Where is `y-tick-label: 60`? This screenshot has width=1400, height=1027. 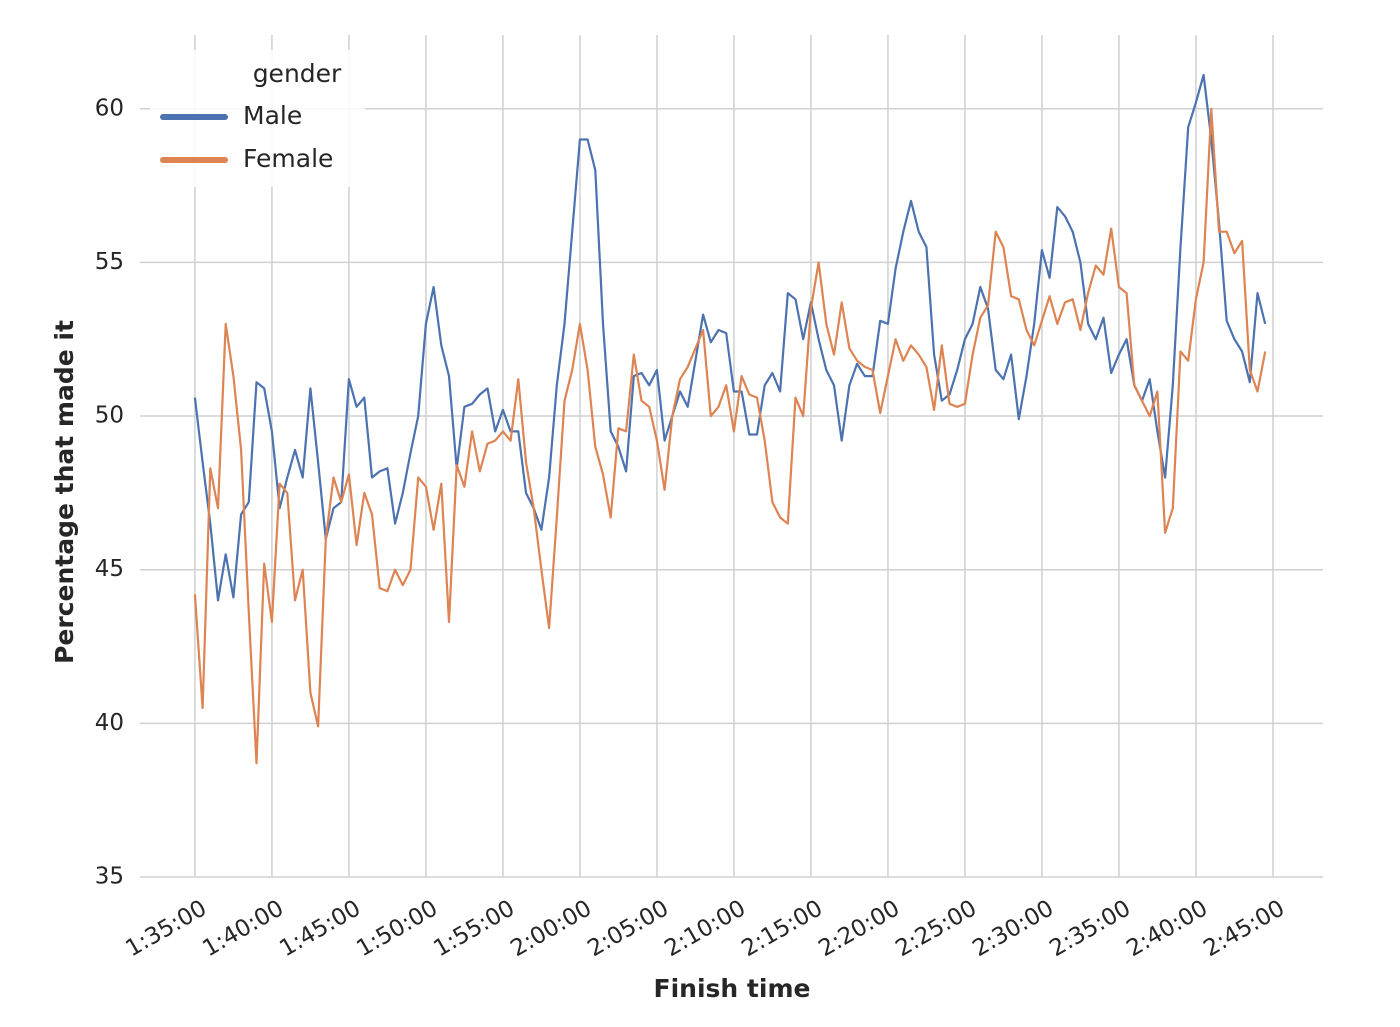
y-tick-label: 60 is located at coordinates (109, 108).